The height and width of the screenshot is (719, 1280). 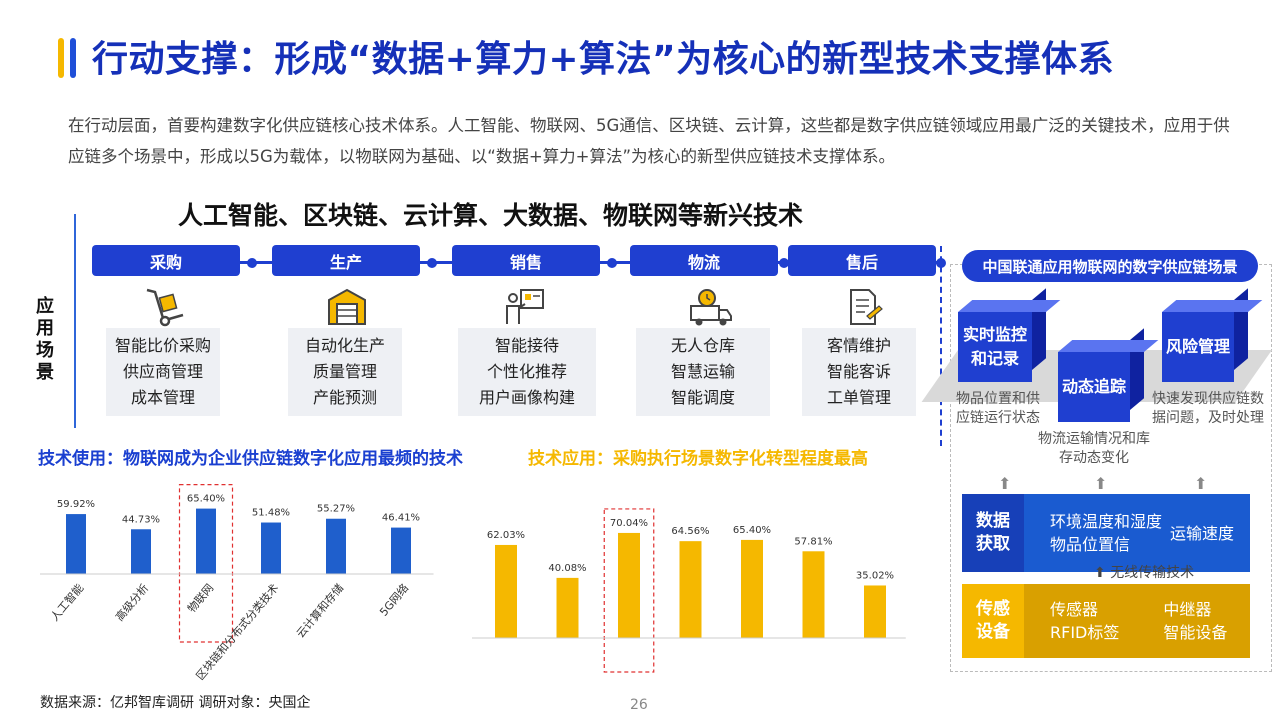 I want to click on data-label: 46.41%, so click(x=401, y=518).